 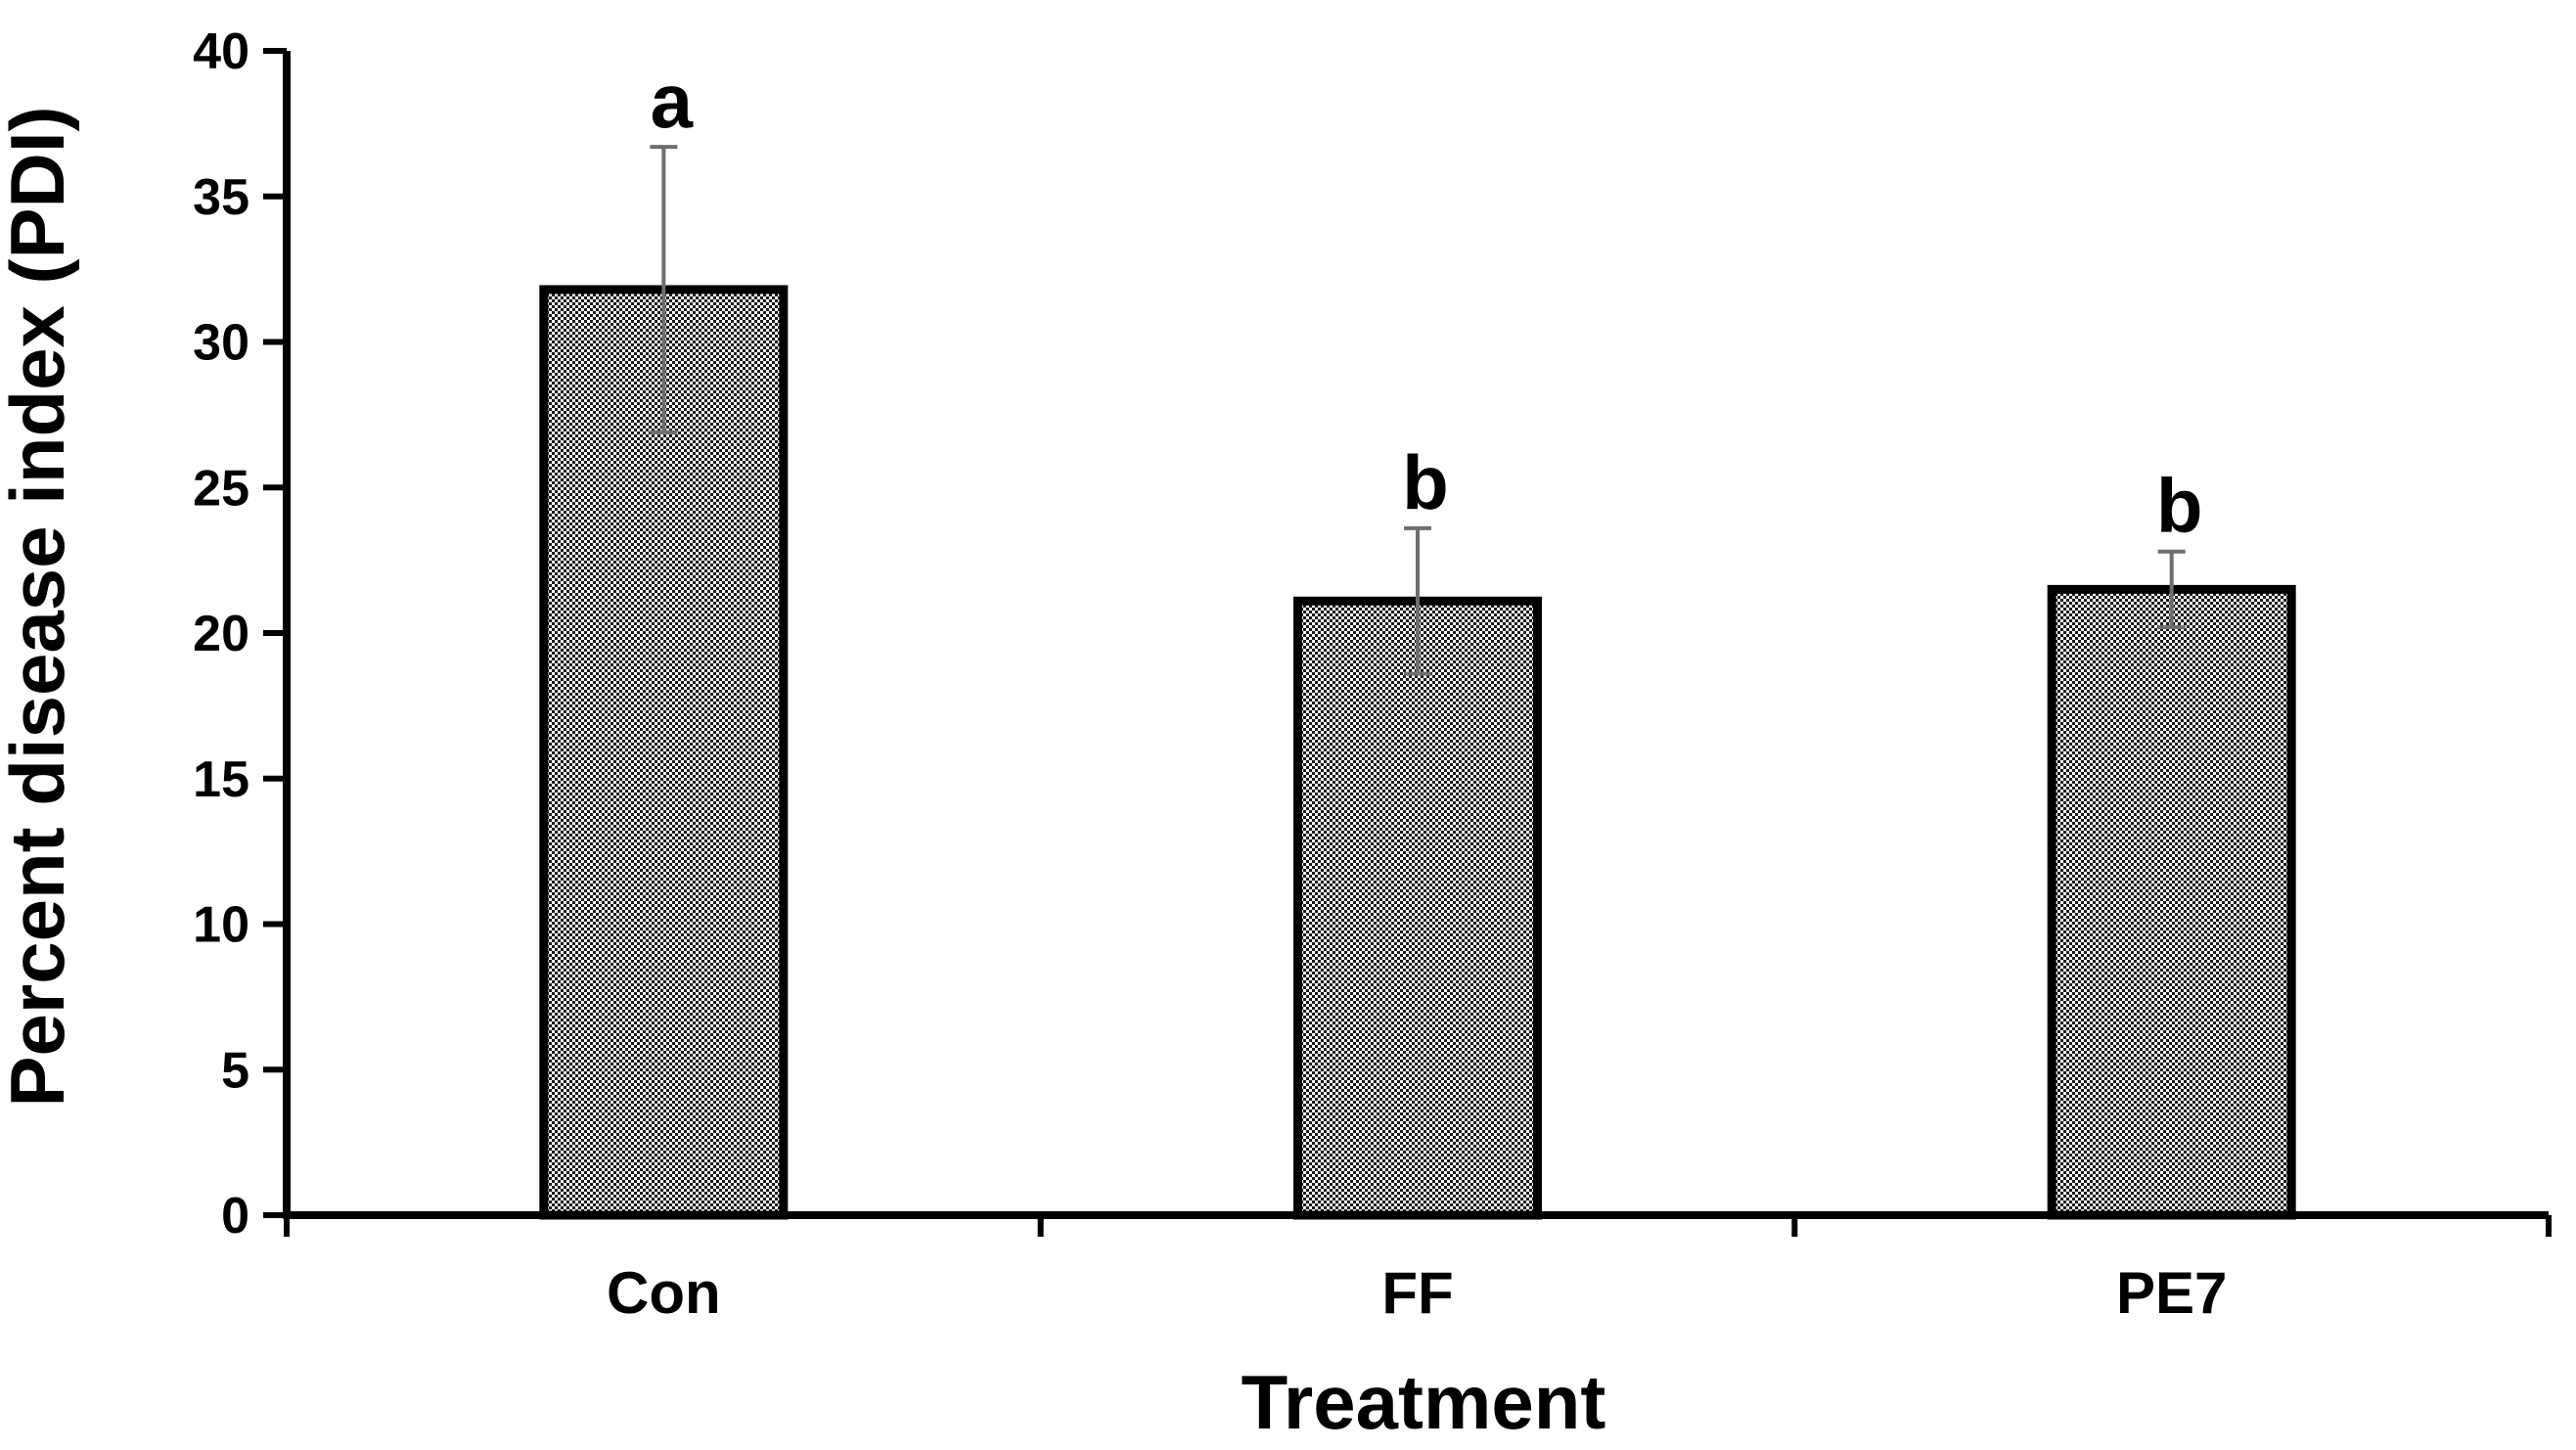 I want to click on y-tick-label: 15, so click(x=221, y=779).